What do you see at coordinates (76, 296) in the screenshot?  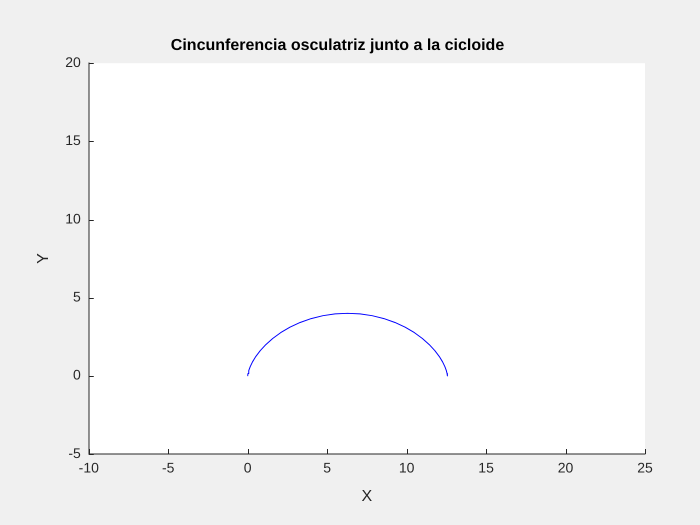 I see `y-tick-label: 5` at bounding box center [76, 296].